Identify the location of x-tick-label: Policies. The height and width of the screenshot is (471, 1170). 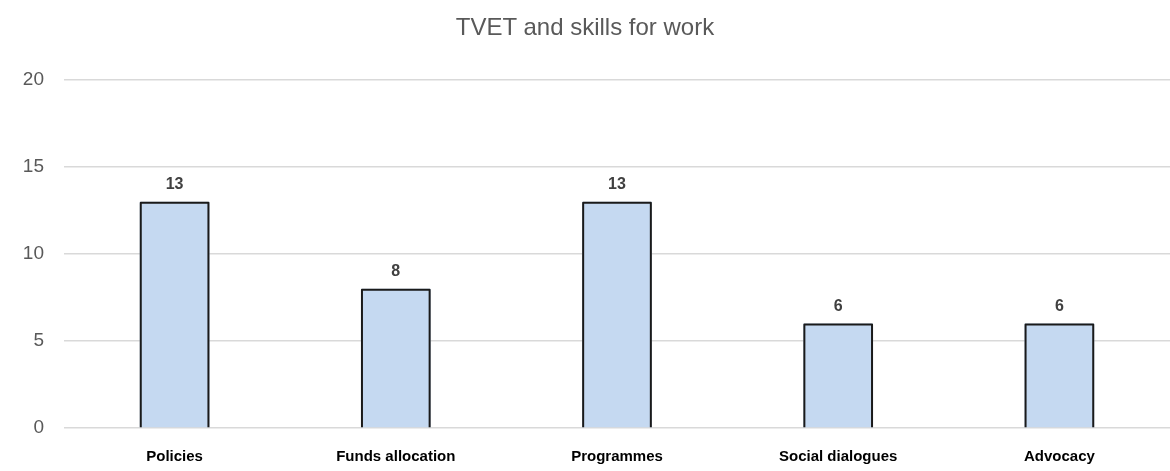
(174, 456).